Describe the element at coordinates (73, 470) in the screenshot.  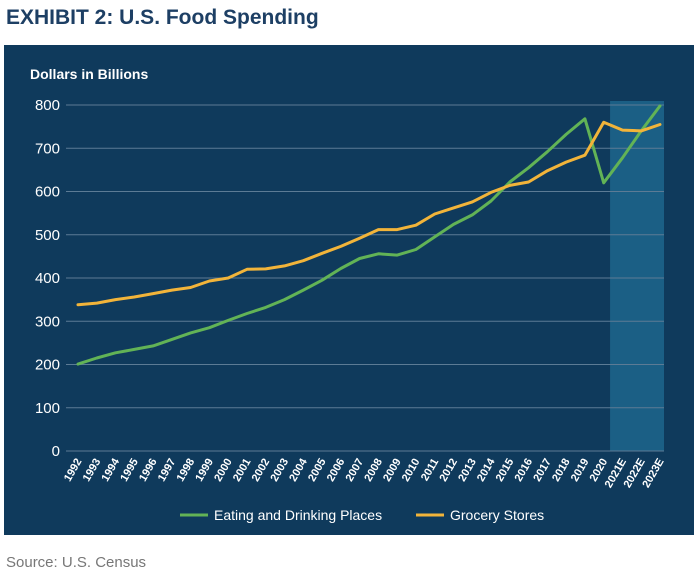
I see `x-tick-label: 1992` at that location.